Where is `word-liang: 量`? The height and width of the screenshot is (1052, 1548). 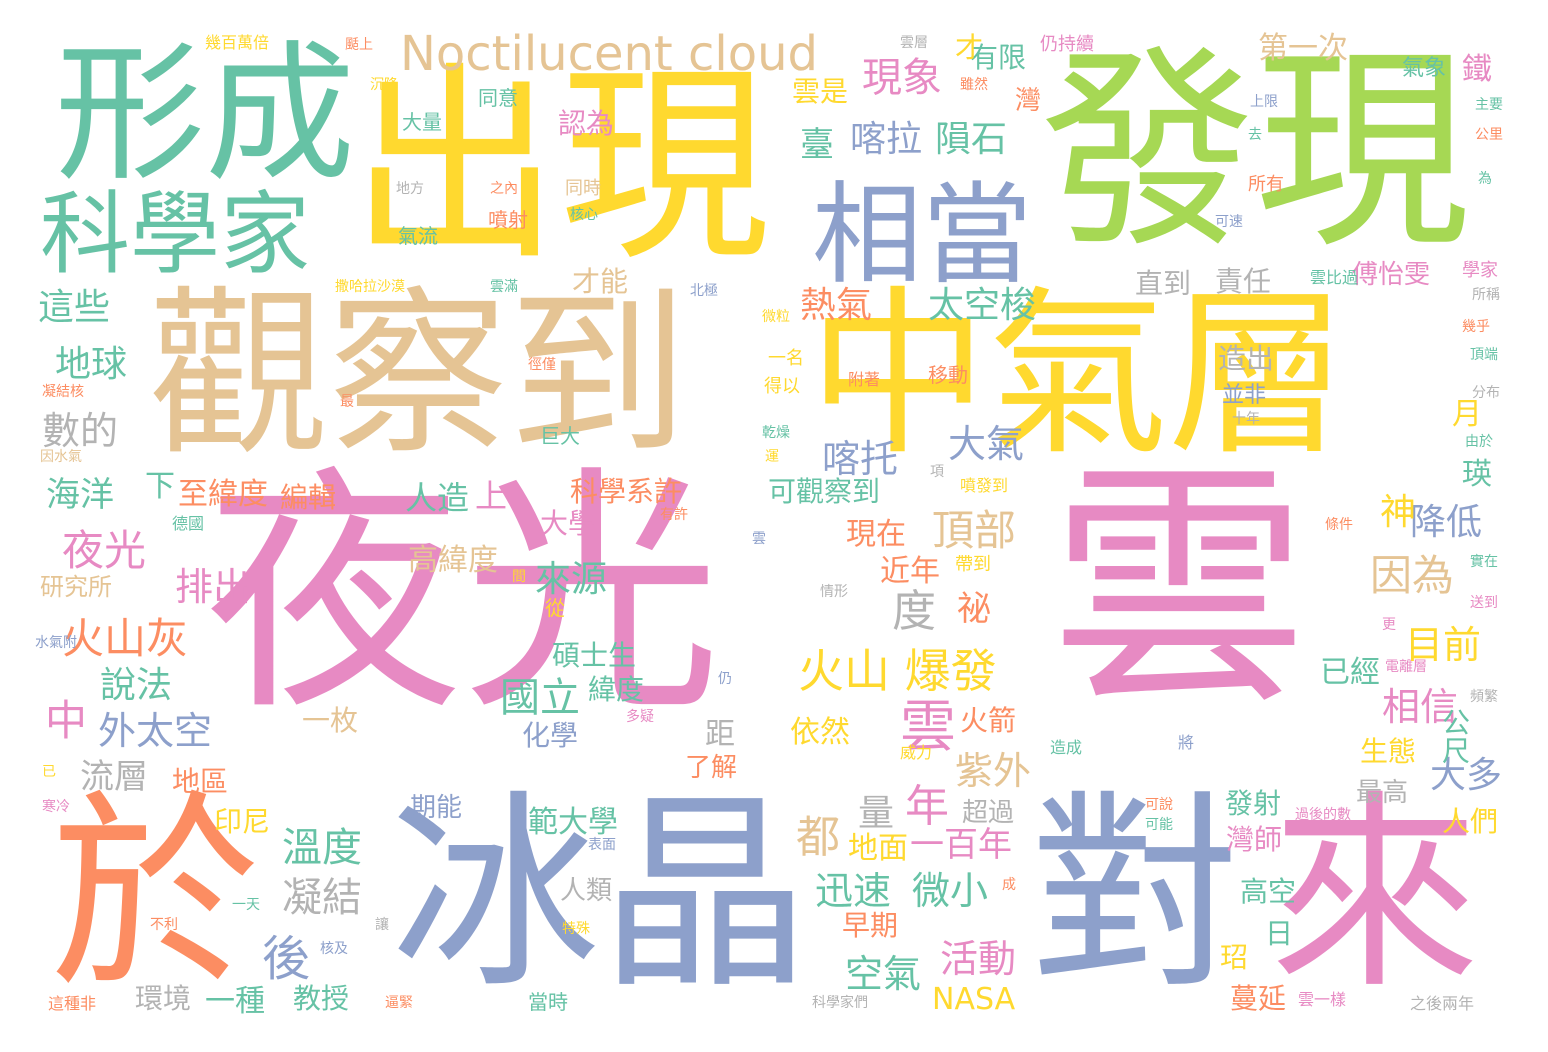 word-liang: 量 is located at coordinates (876, 813).